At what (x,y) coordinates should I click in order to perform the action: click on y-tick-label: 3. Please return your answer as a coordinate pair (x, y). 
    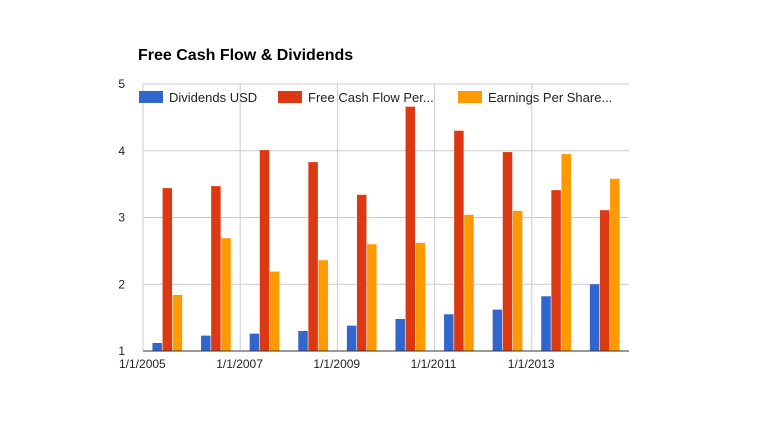
    Looking at the image, I should click on (121, 218).